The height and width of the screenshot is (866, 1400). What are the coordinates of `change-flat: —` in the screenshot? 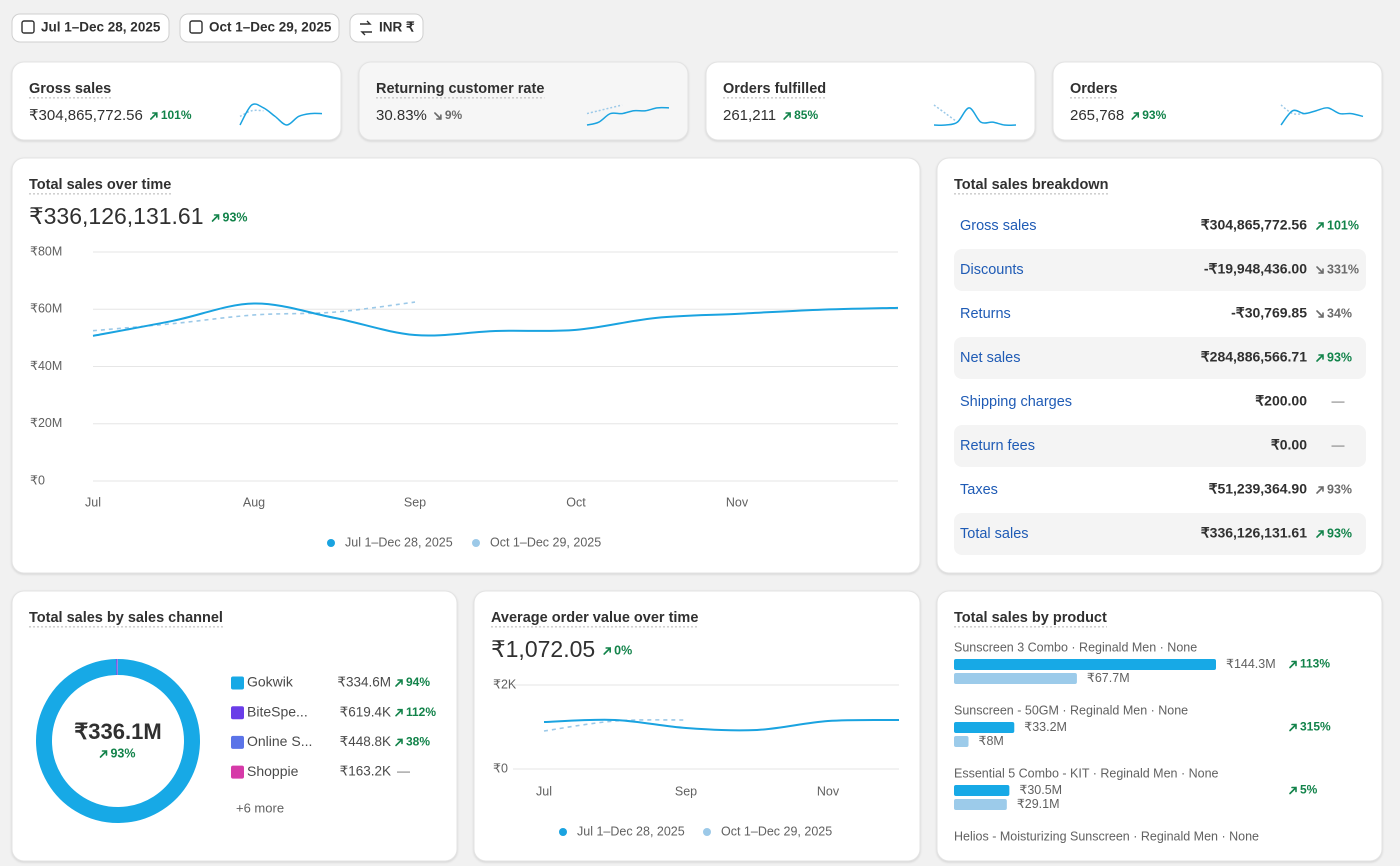 It's located at (1338, 444).